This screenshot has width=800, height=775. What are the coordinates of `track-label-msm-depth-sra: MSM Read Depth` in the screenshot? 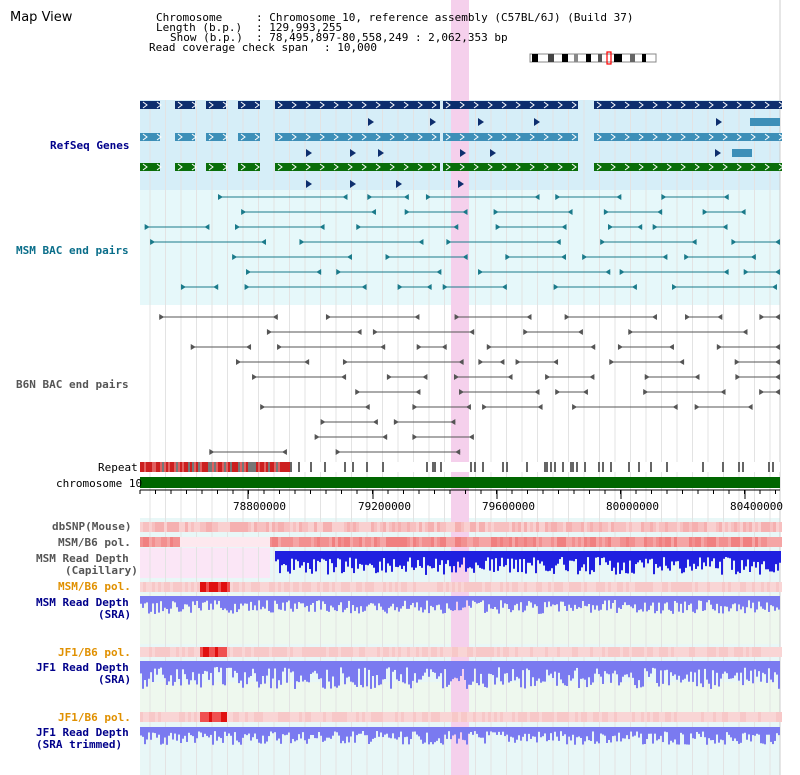 It's located at (82, 602).